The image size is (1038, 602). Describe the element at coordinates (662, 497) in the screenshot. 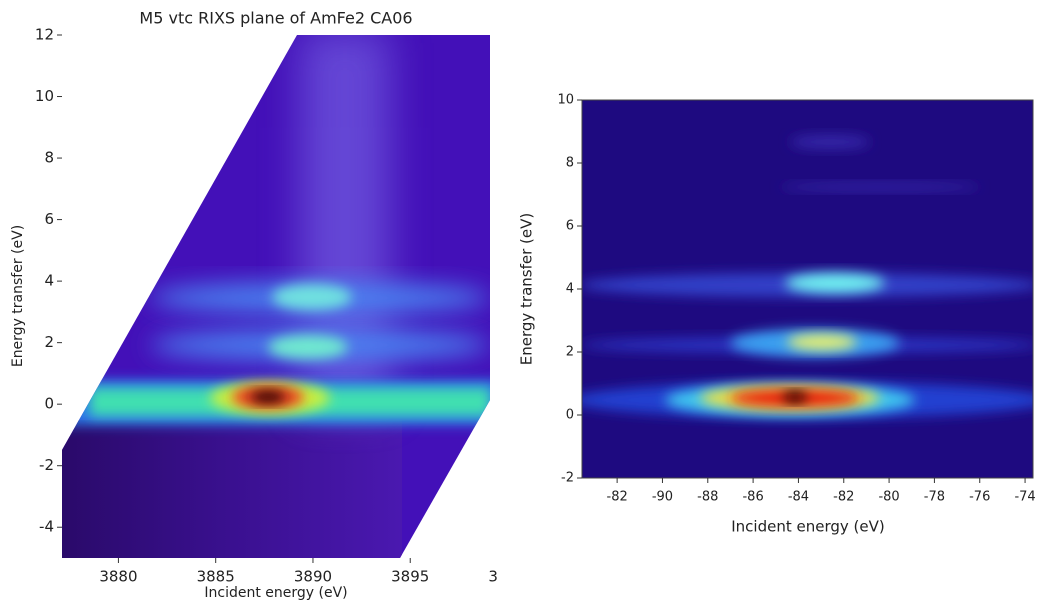

I see `x-tick-label: -90` at that location.